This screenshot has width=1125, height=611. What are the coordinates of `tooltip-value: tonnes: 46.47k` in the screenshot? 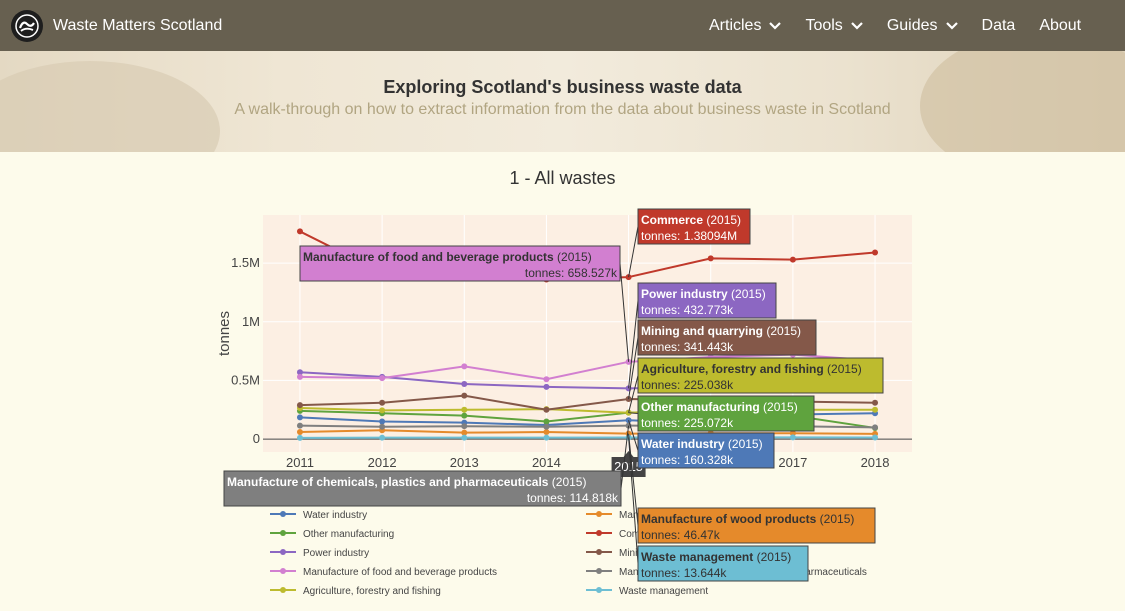 It's located at (681, 535).